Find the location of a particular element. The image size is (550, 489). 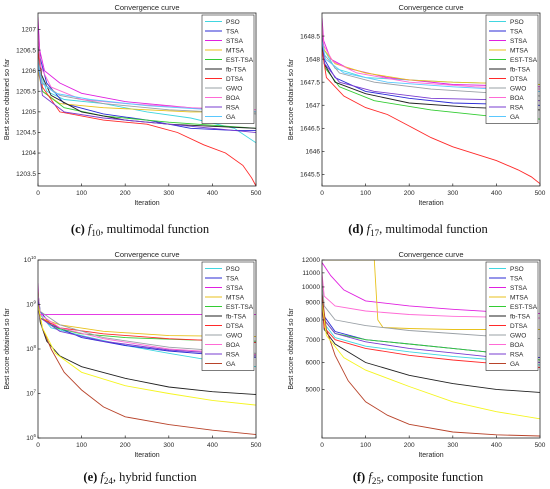

panel-caption: (f) f25, composite function is located at coordinates (418, 478).